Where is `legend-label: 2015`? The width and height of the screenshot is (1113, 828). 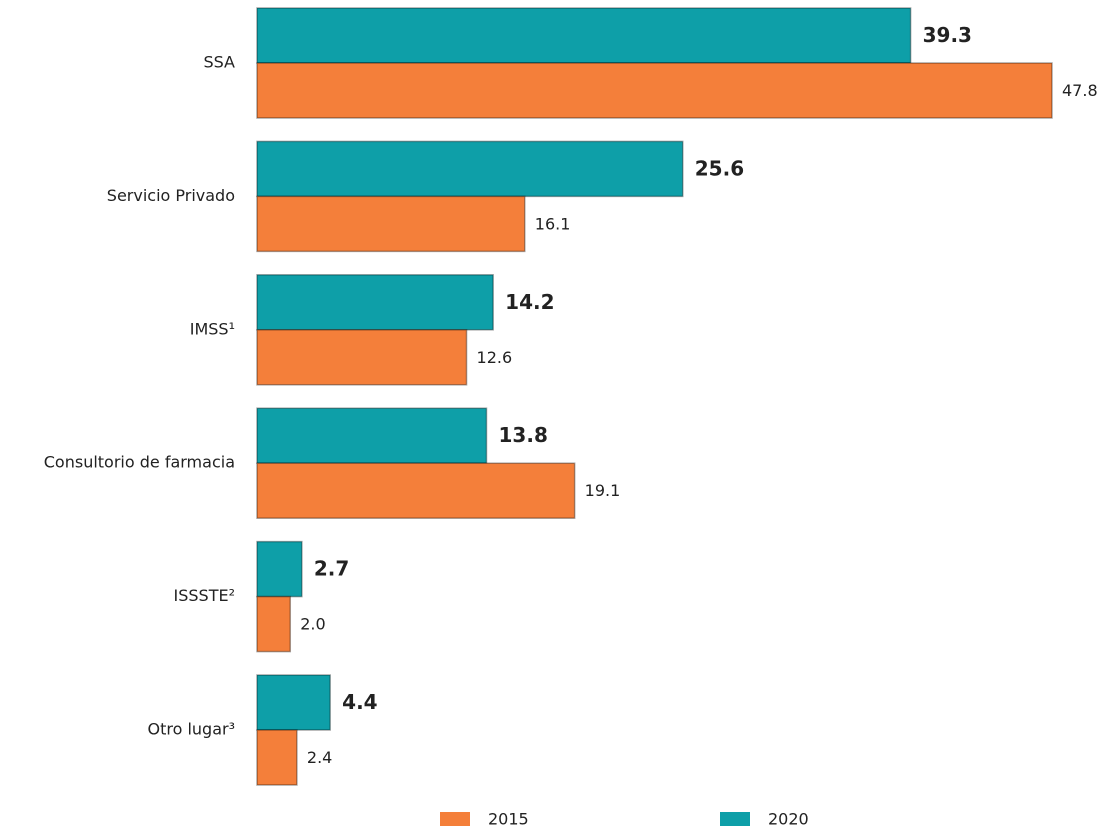
legend-label: 2015 is located at coordinates (508, 819).